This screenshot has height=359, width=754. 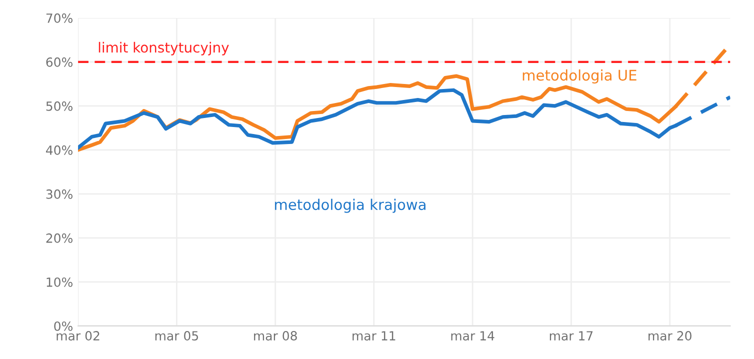 What do you see at coordinates (63, 326) in the screenshot?
I see `y-tick-label: 0%` at bounding box center [63, 326].